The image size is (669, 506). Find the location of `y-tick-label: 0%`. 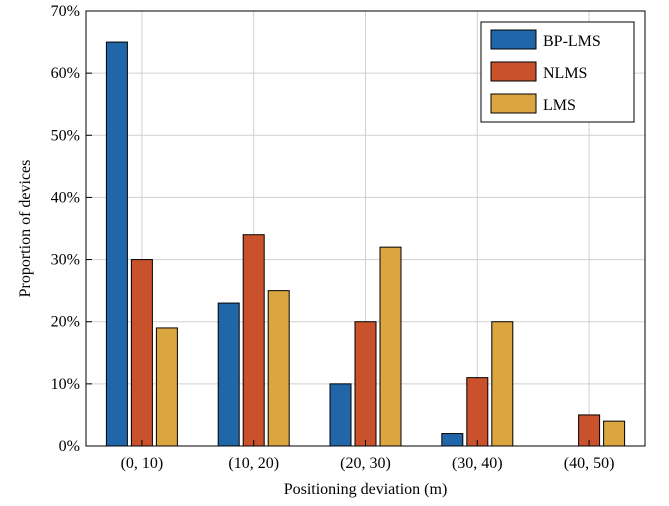

y-tick-label: 0% is located at coordinates (69, 446).